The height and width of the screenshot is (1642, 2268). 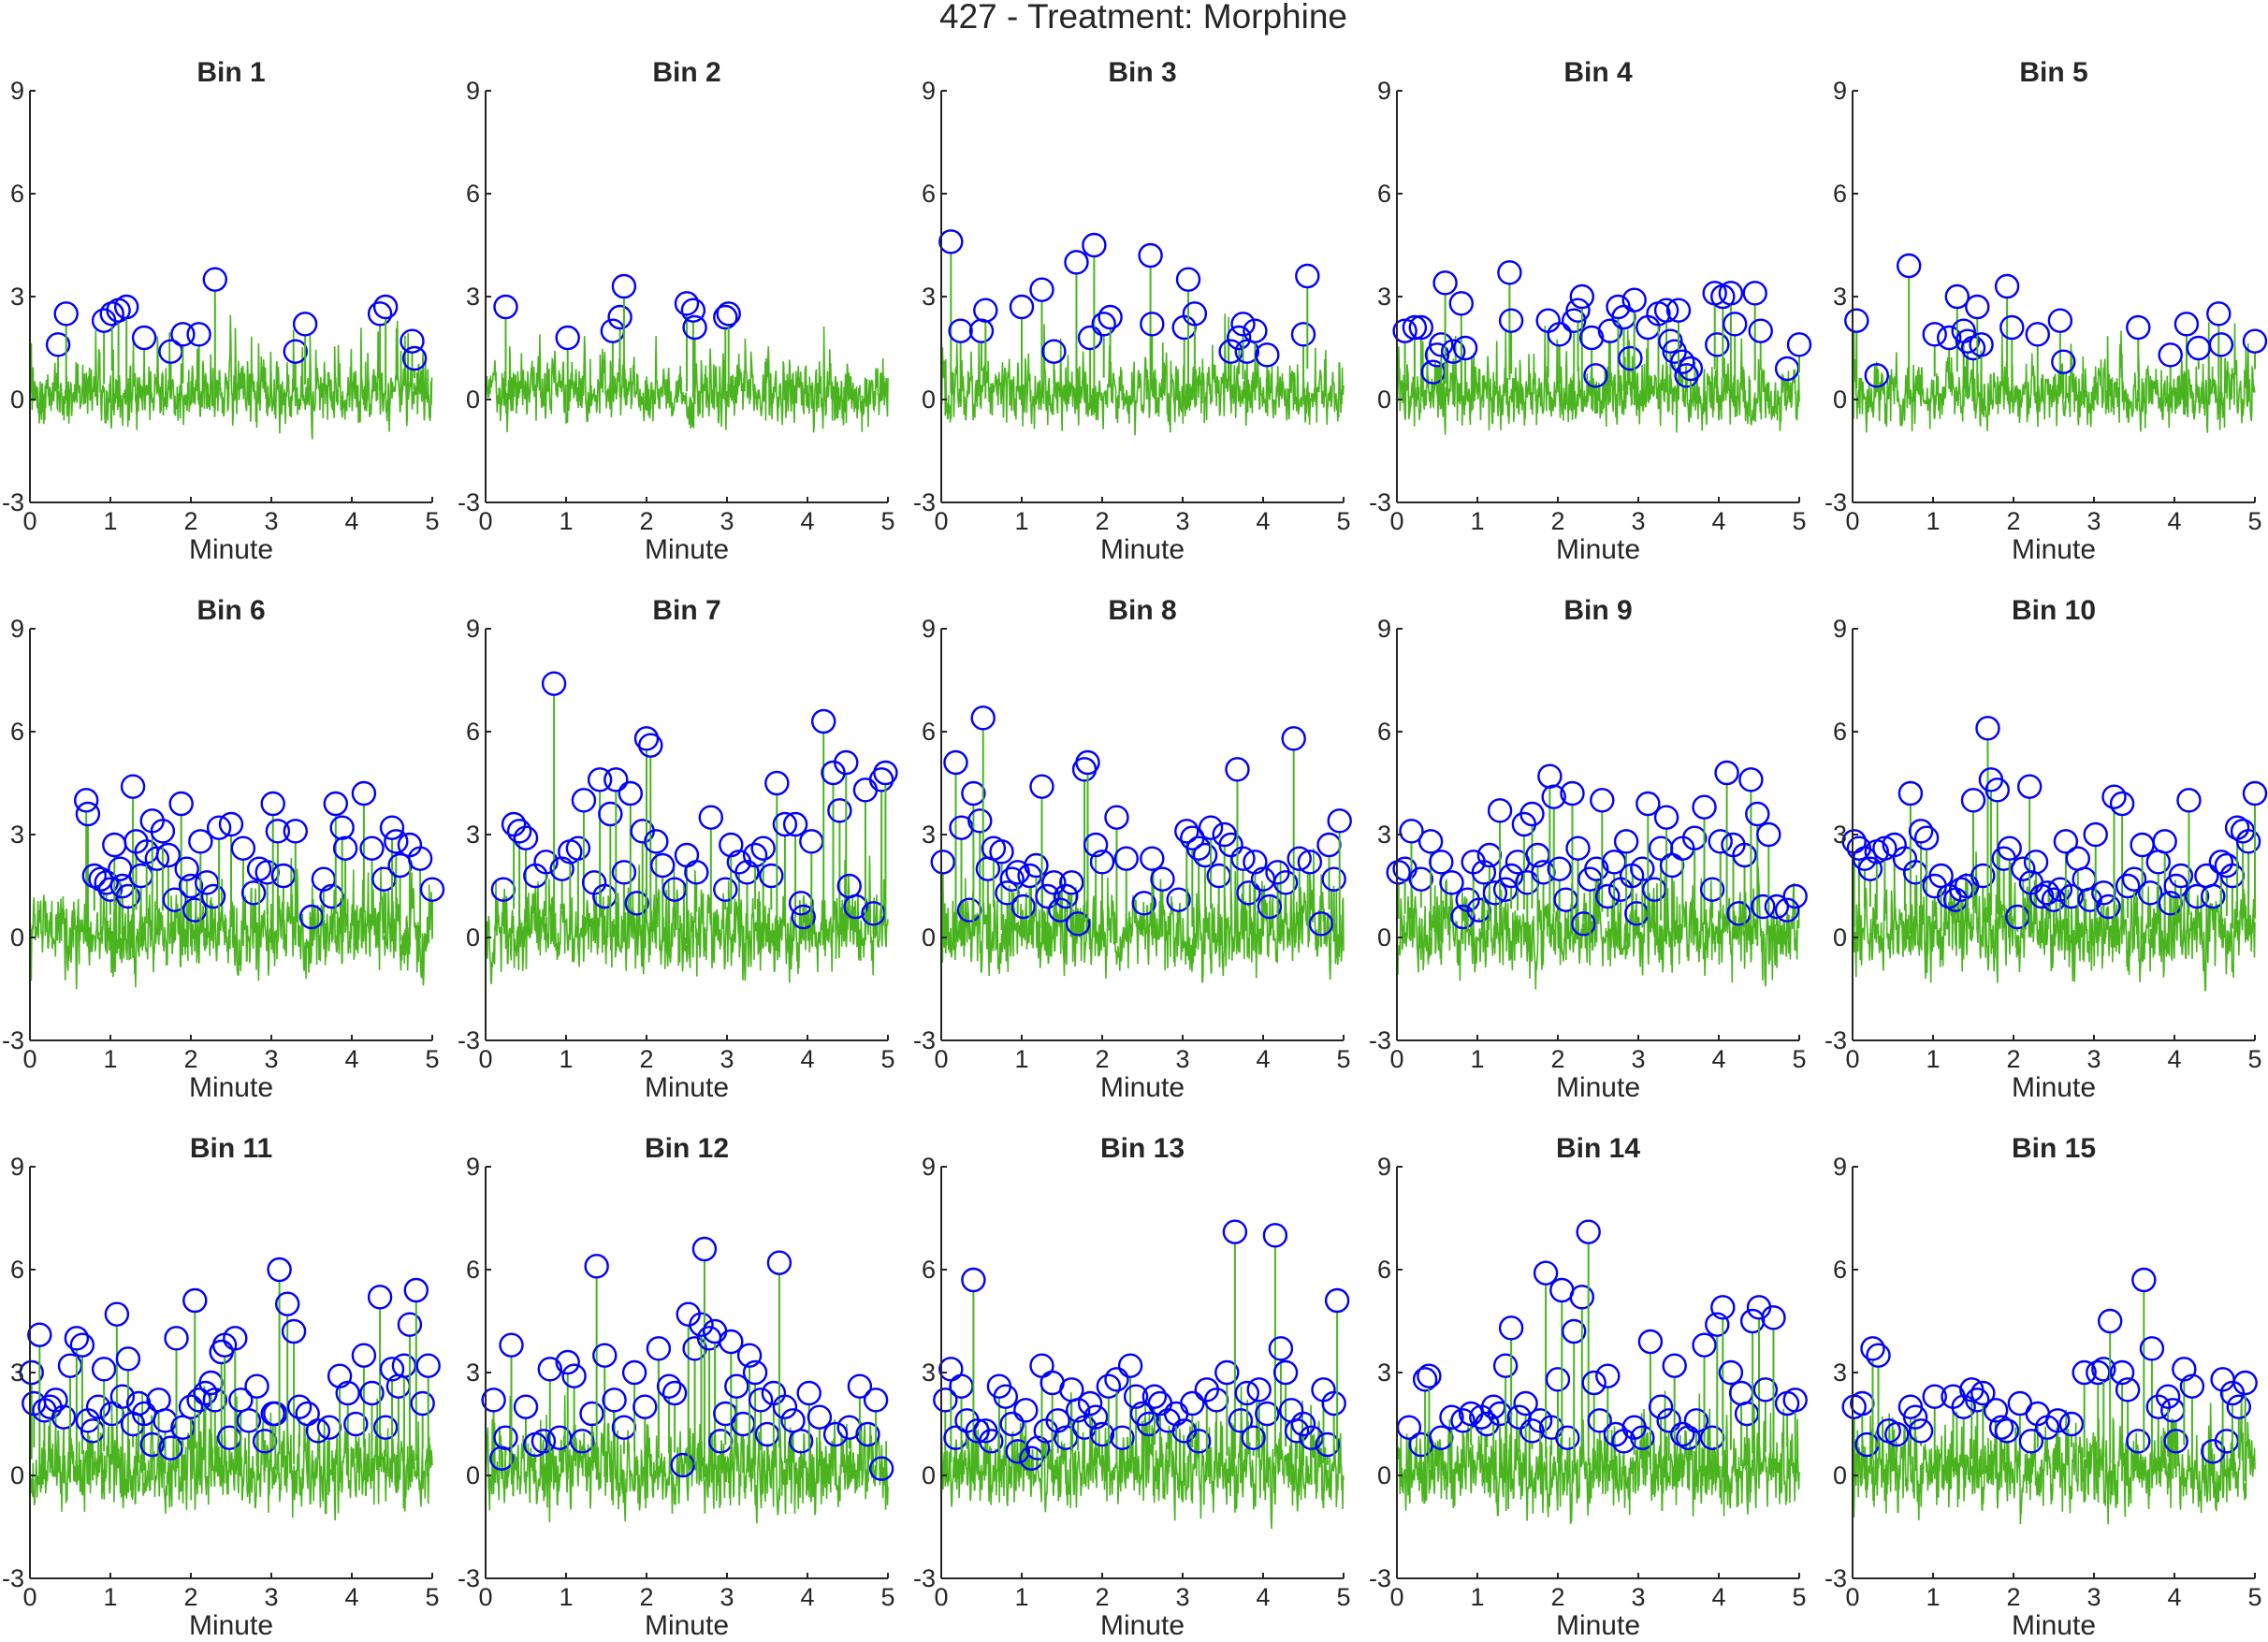 I want to click on y-tick-label: 6, so click(x=929, y=1270).